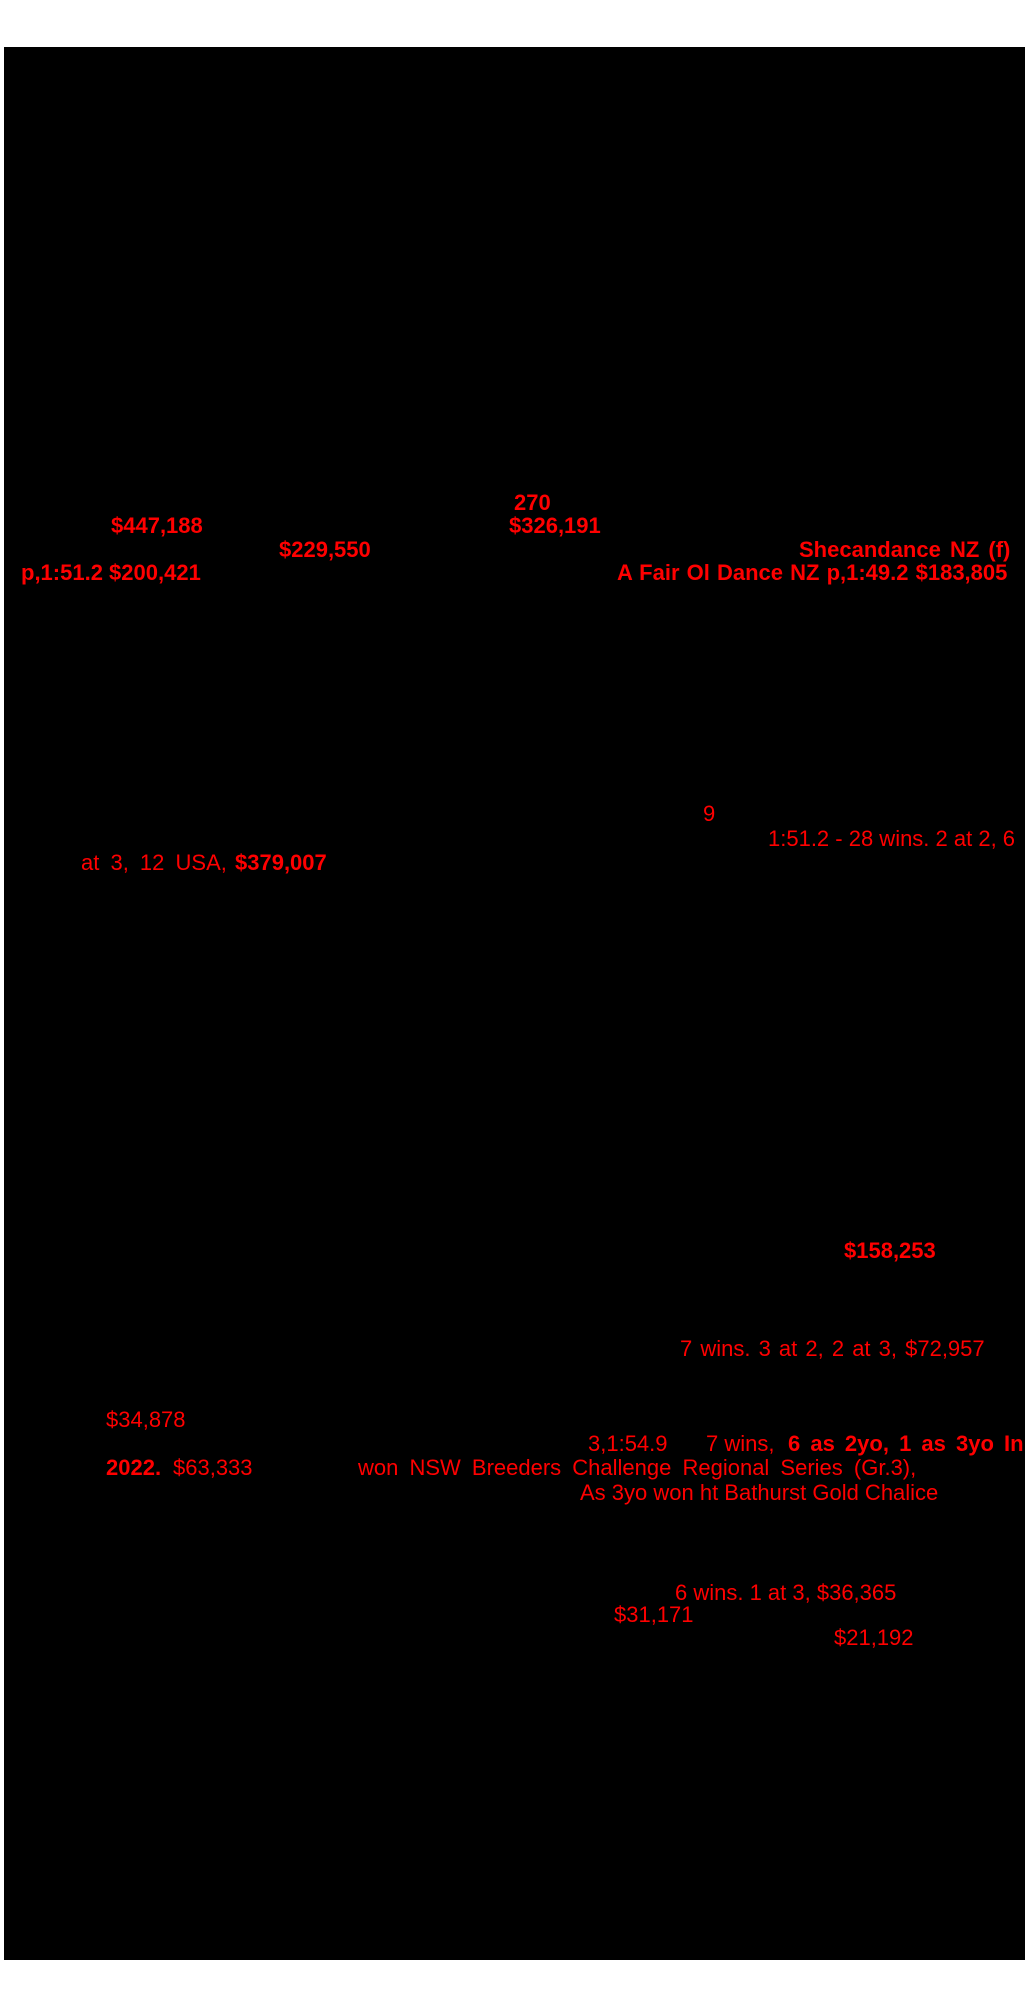 The image size is (1025, 1992). Describe the element at coordinates (759, 1492) in the screenshot. I see `race-record-6: As 3yo won ht Bathurst Gold Chalice` at that location.